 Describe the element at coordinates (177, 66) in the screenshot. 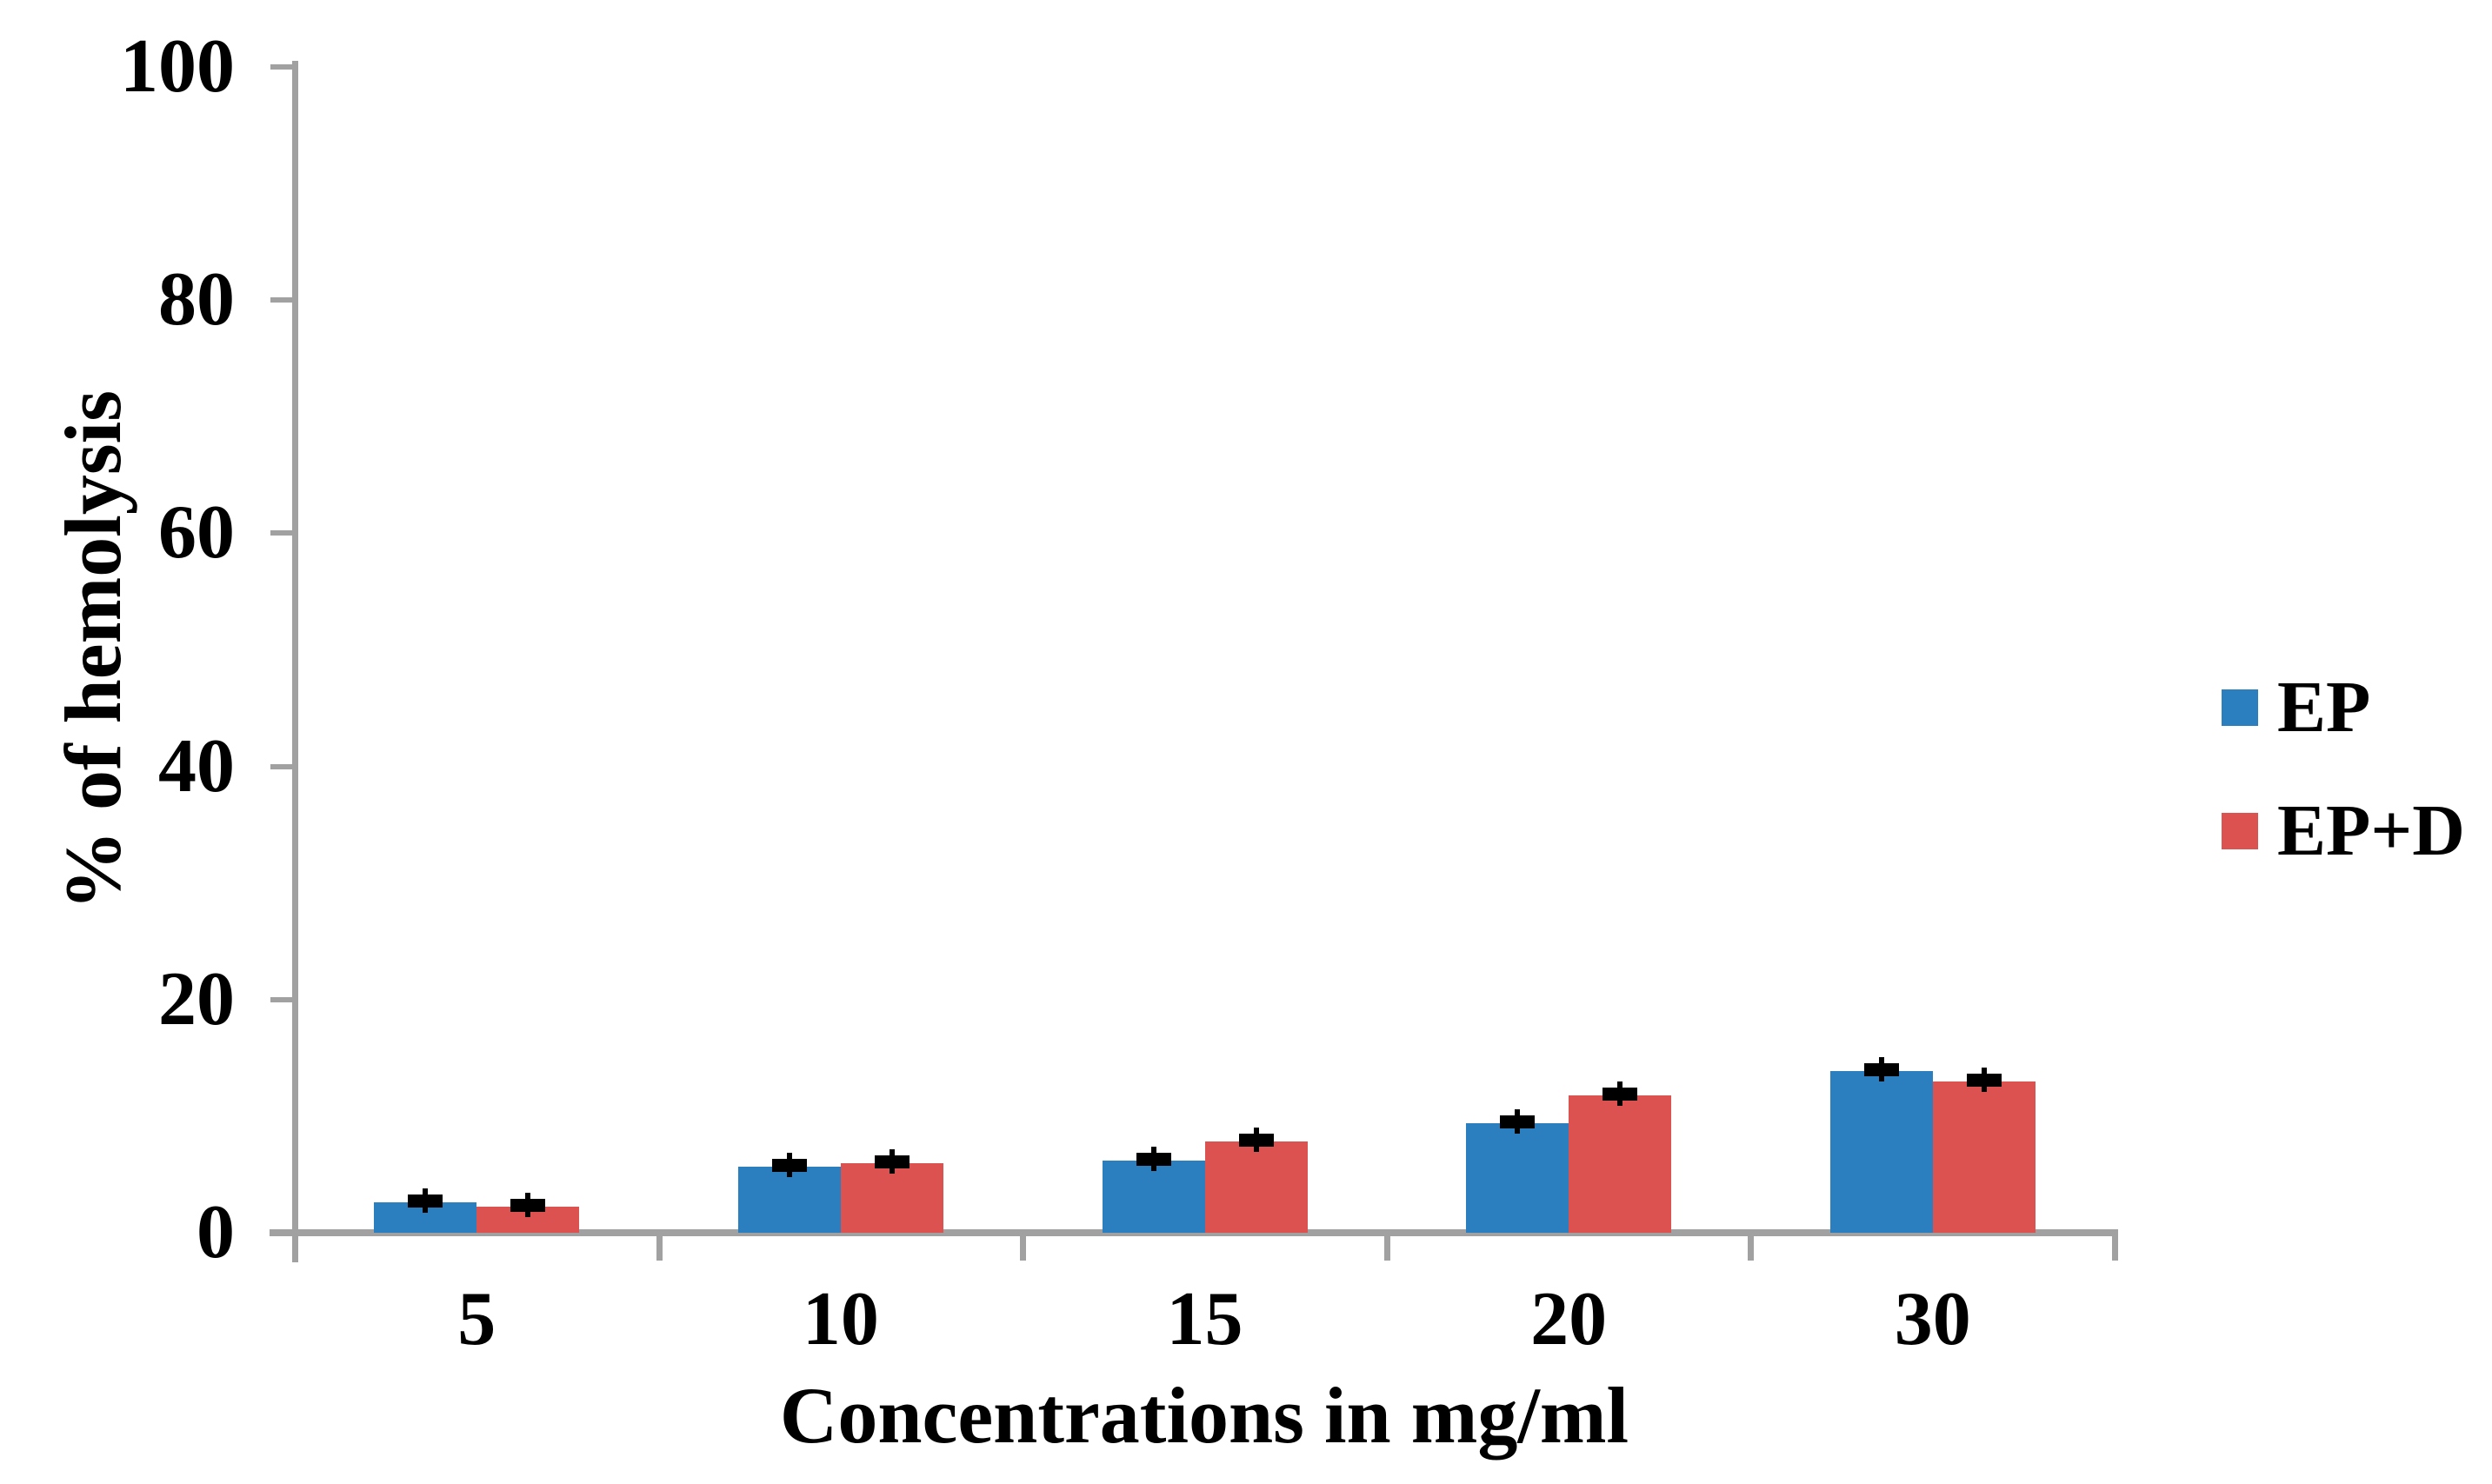

I see `y-tick-label: 100` at that location.